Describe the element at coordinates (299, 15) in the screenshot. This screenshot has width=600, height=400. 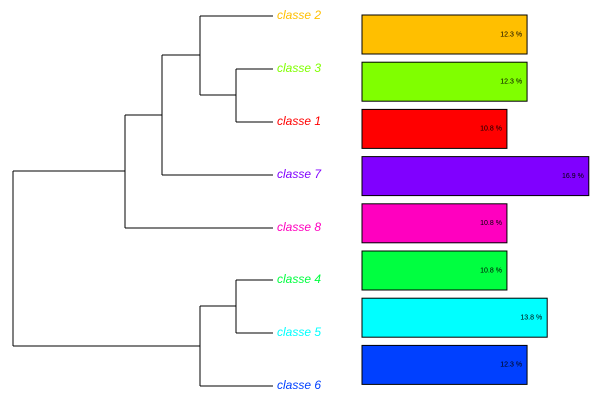
I see `leaf-label: classe 2` at that location.